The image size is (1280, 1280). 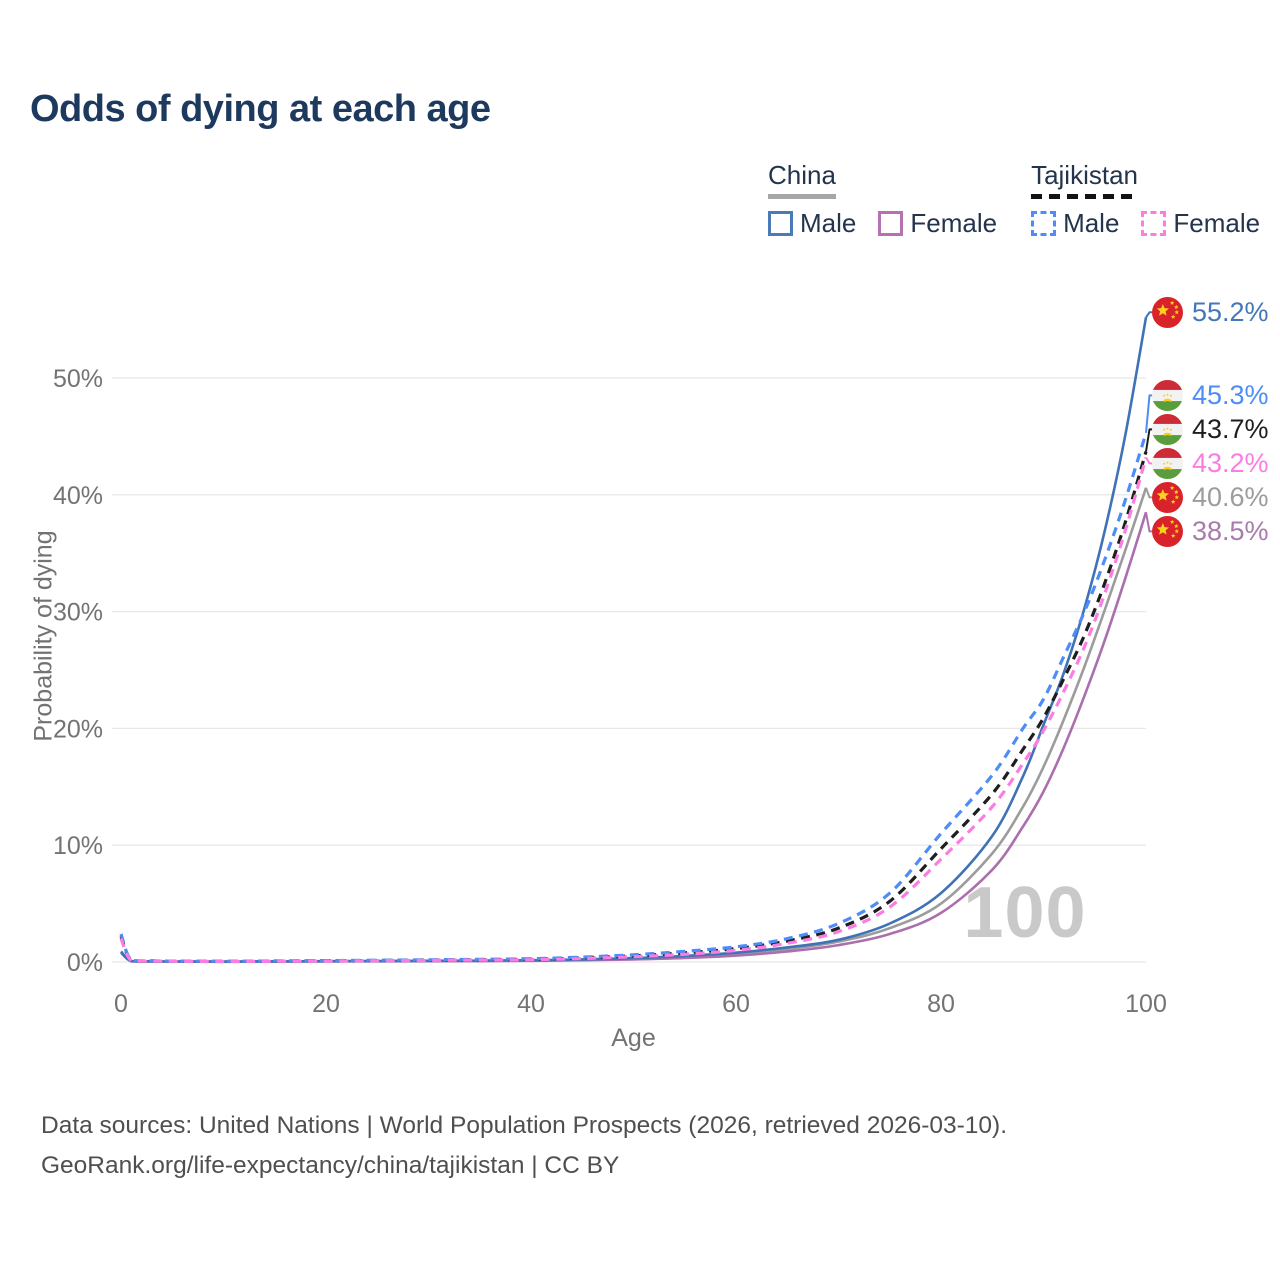 I want to click on legend-group-title-tajikistan: Tajikistan, so click(x=1084, y=175).